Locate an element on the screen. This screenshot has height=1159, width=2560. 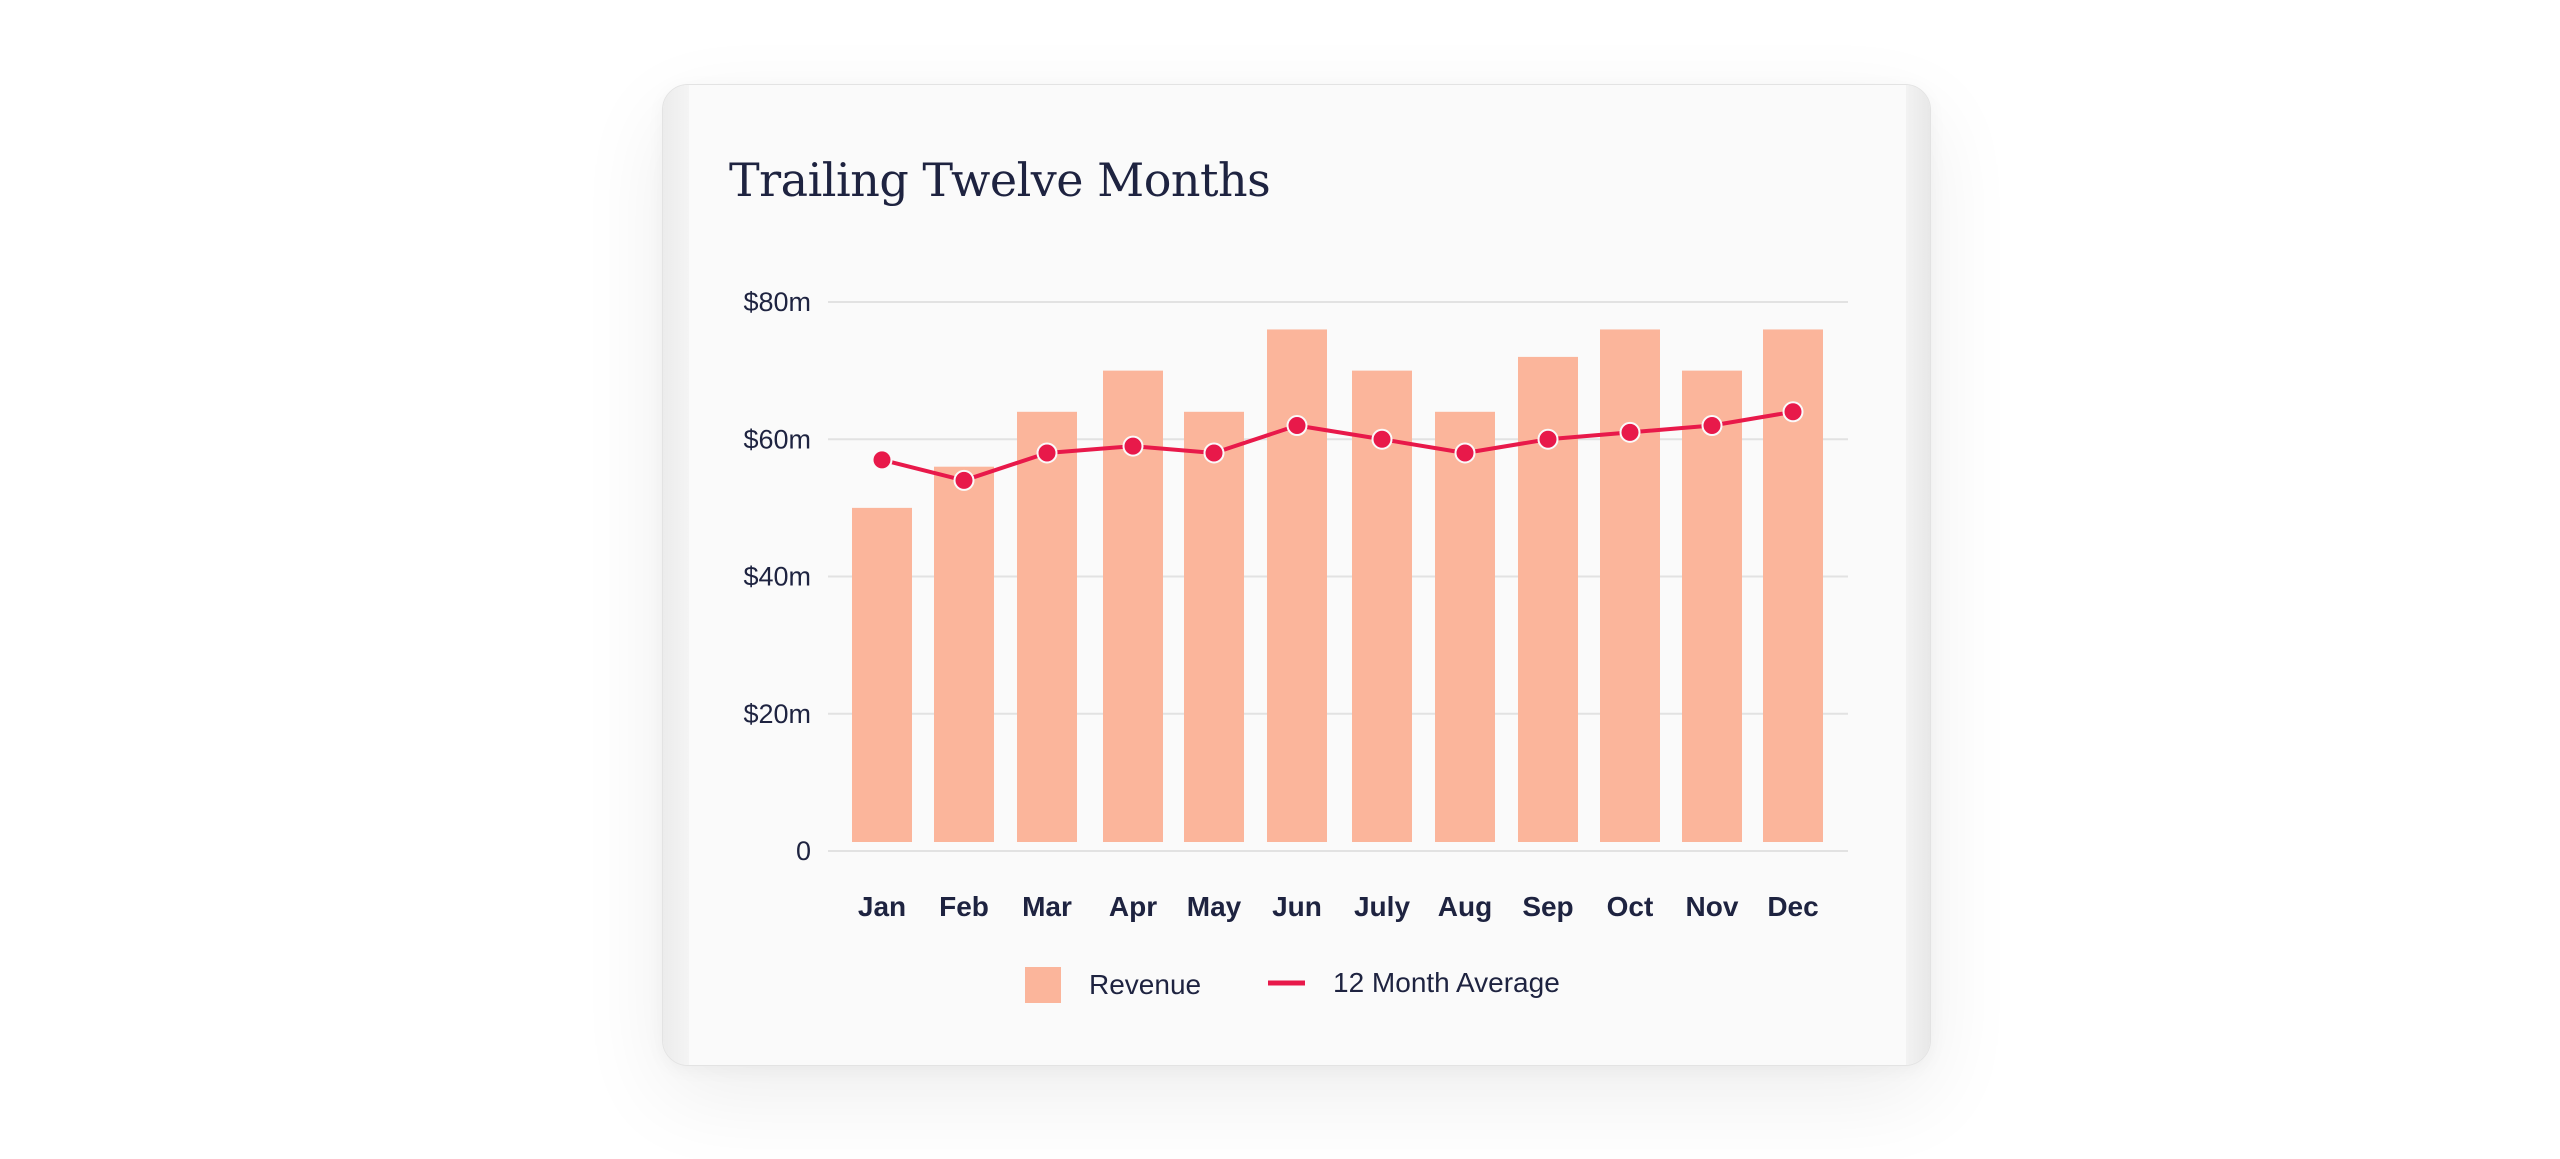
y-axis-ticks: 0 $20m $40m $60m $80m is located at coordinates (777, 576).